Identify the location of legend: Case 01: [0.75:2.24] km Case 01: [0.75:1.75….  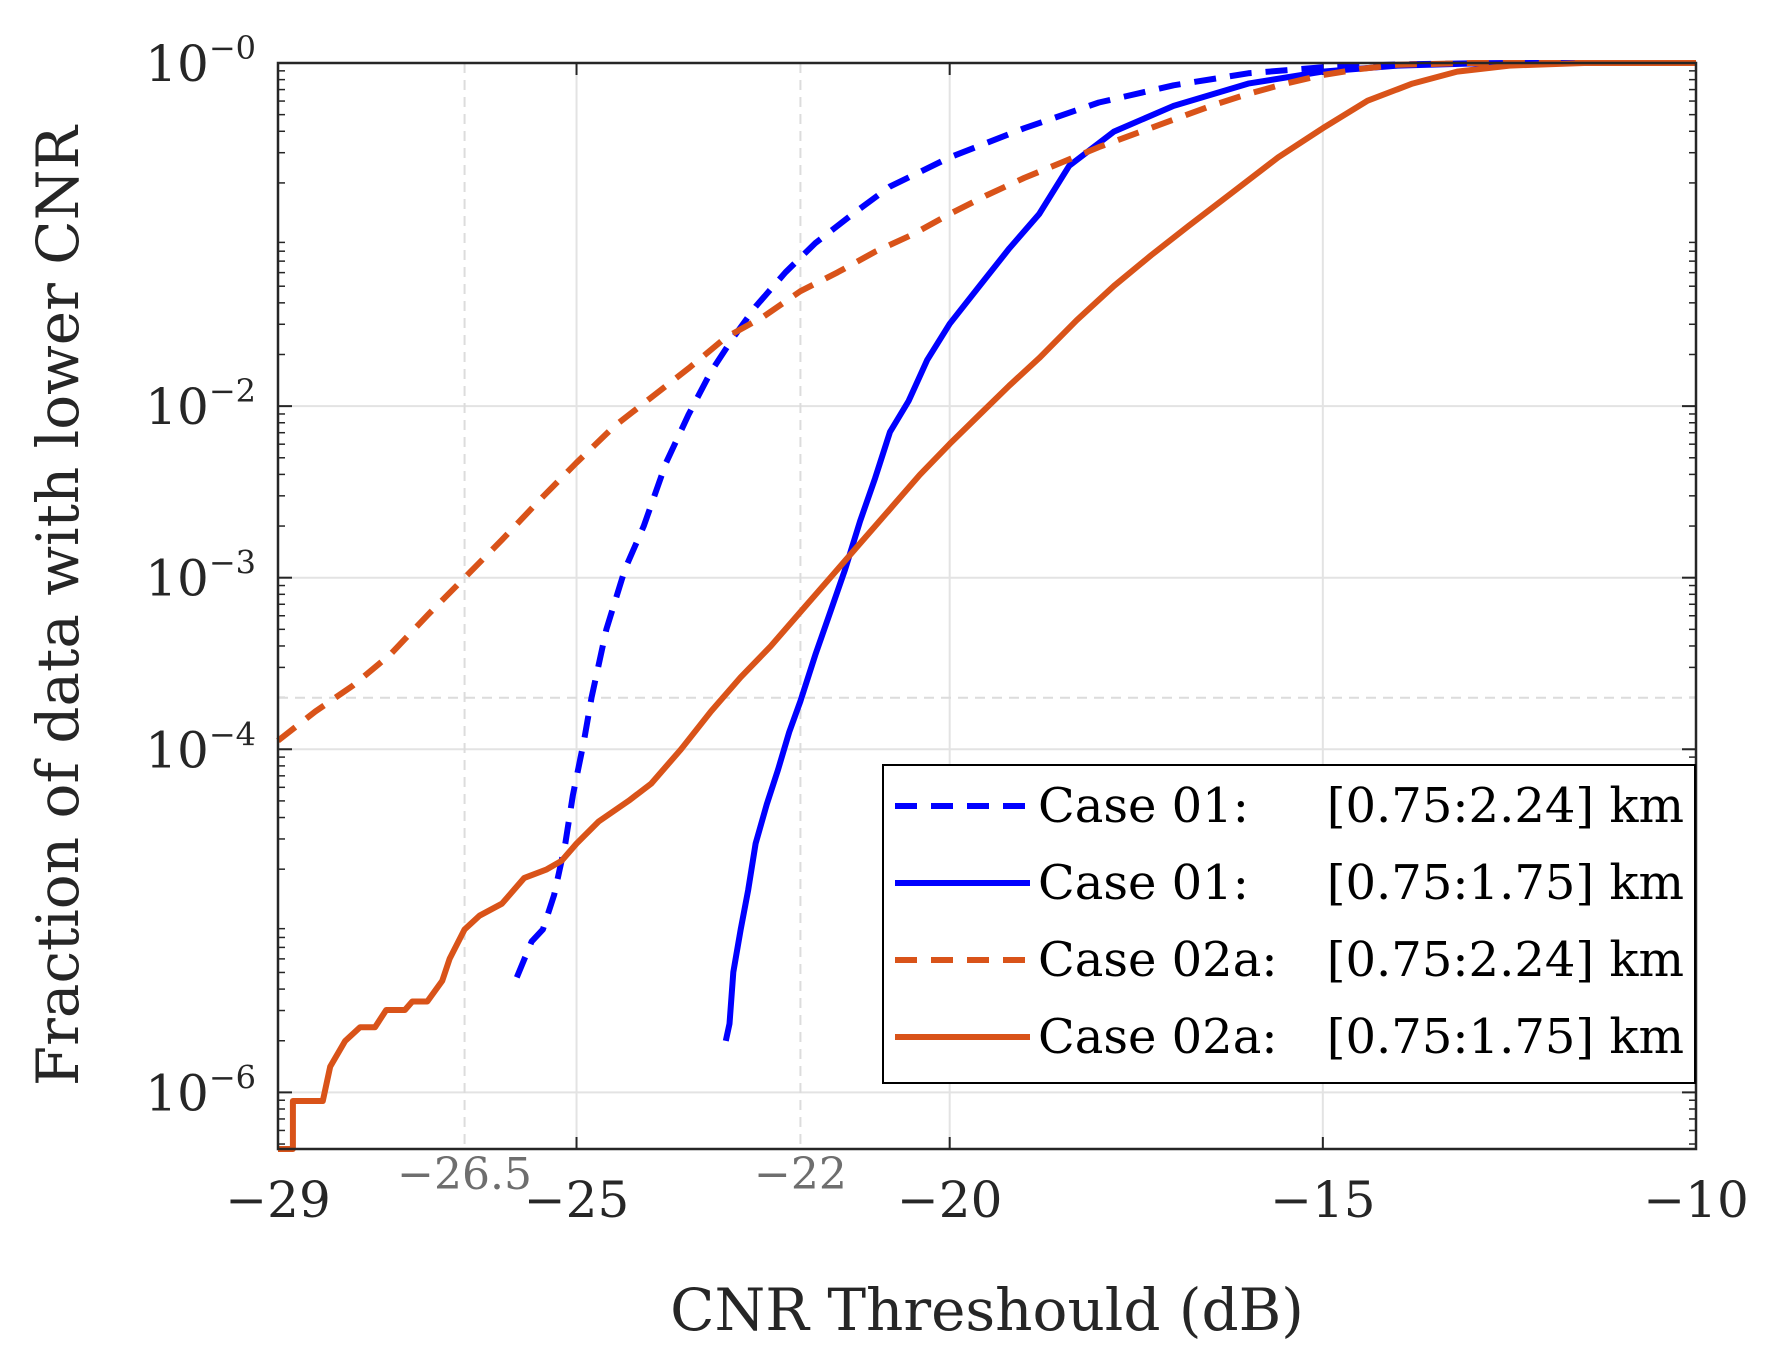
(1289, 924).